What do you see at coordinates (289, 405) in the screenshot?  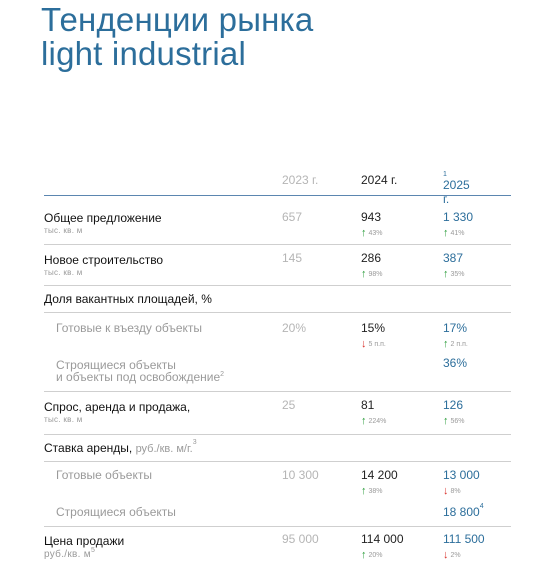 I see `value-2023: 25` at bounding box center [289, 405].